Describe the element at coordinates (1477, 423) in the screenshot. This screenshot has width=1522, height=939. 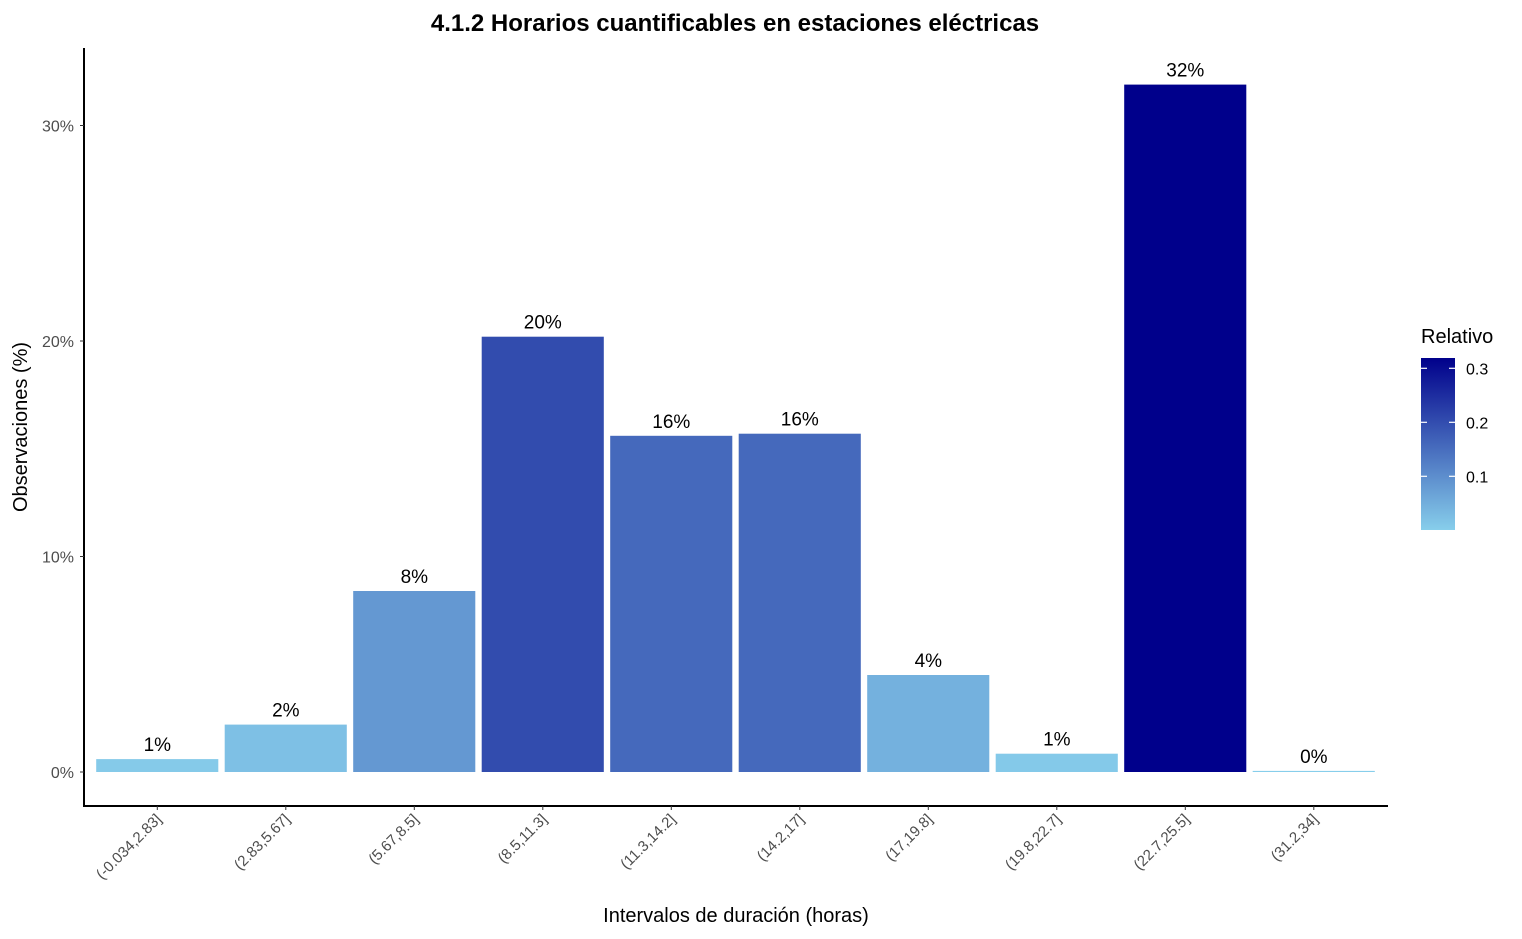
I see `legend-tick-label: 0.2` at that location.